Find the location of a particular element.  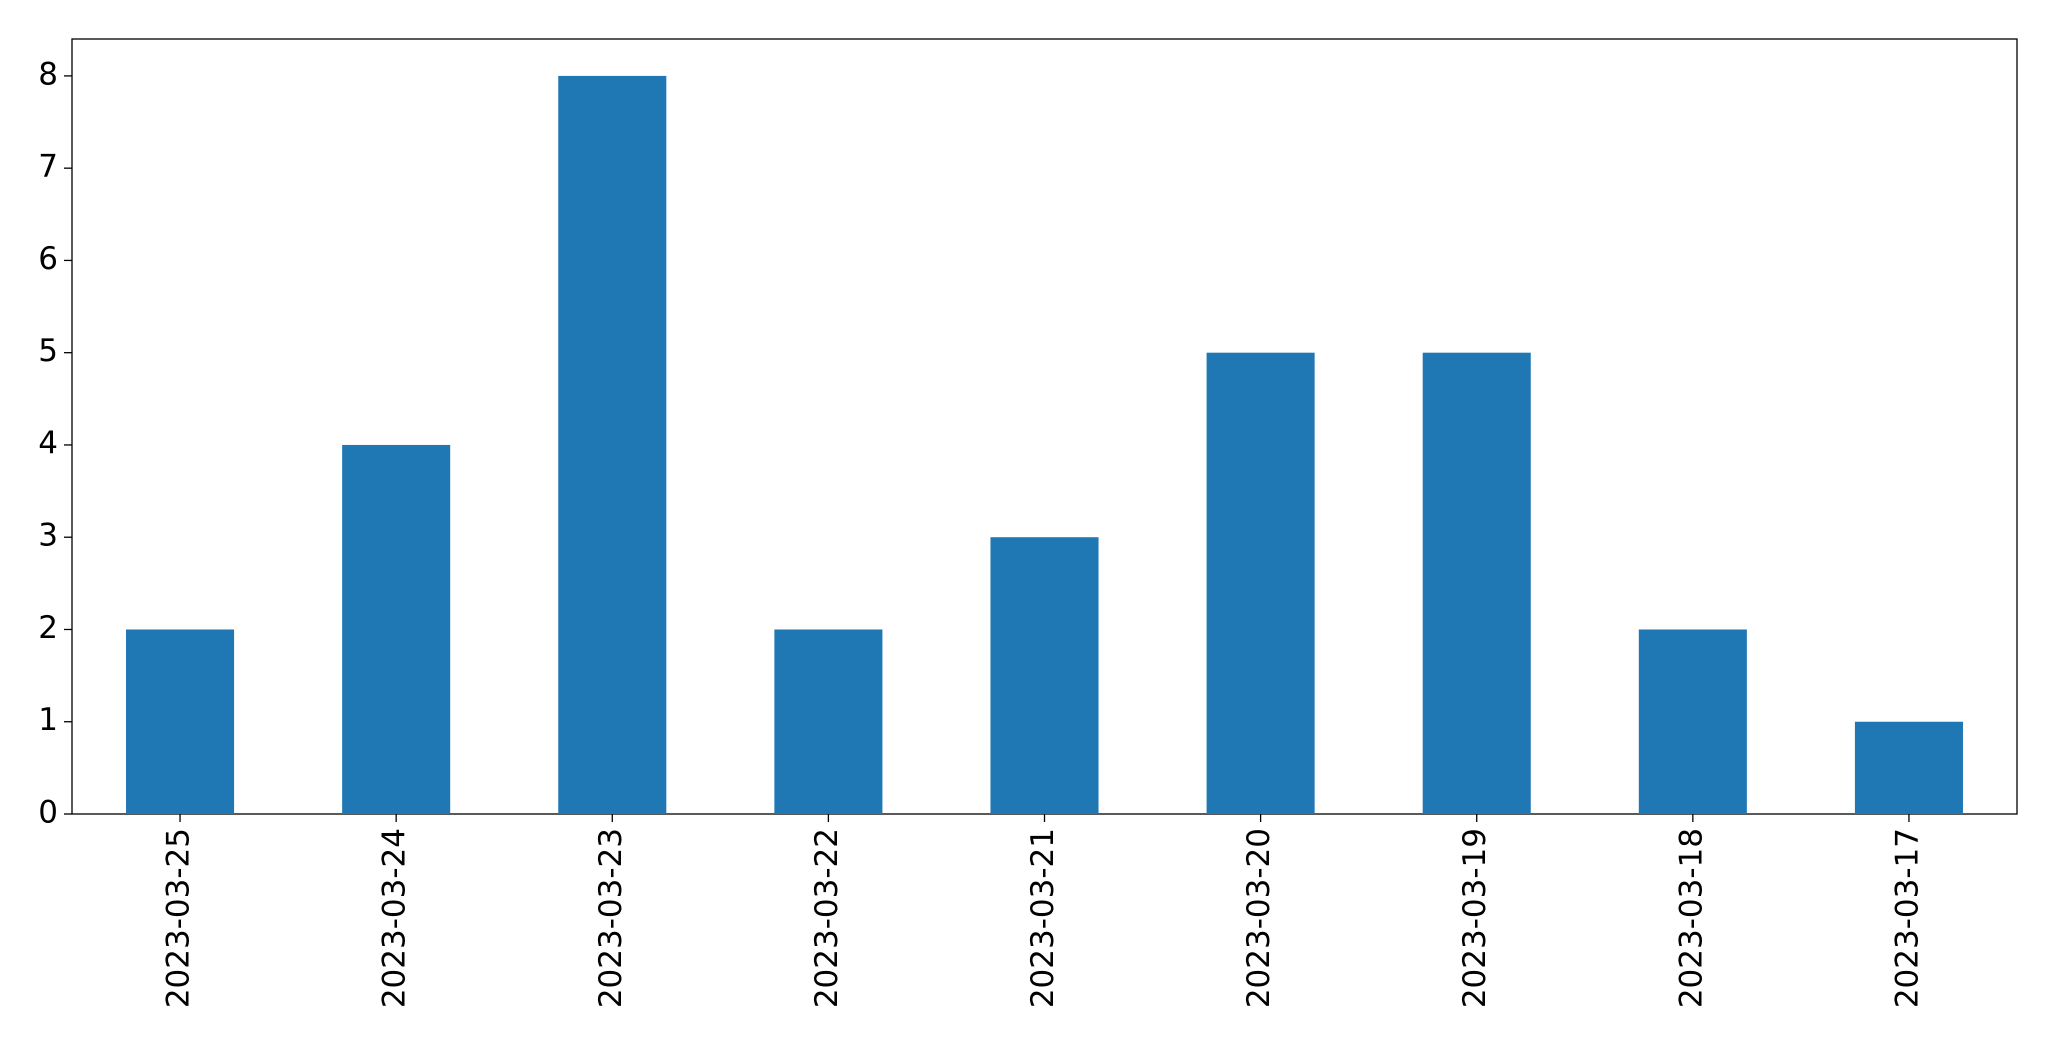

y-tick-label: 6 is located at coordinates (48, 259).